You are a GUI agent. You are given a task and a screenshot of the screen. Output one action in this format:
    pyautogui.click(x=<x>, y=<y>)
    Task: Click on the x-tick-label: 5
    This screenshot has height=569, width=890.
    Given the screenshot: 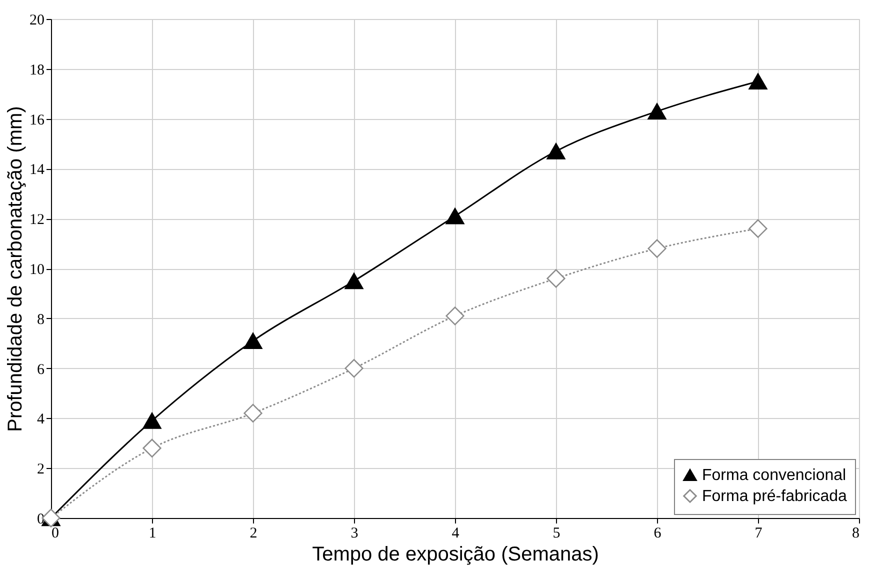 What is the action you would take?
    pyautogui.click(x=556, y=534)
    